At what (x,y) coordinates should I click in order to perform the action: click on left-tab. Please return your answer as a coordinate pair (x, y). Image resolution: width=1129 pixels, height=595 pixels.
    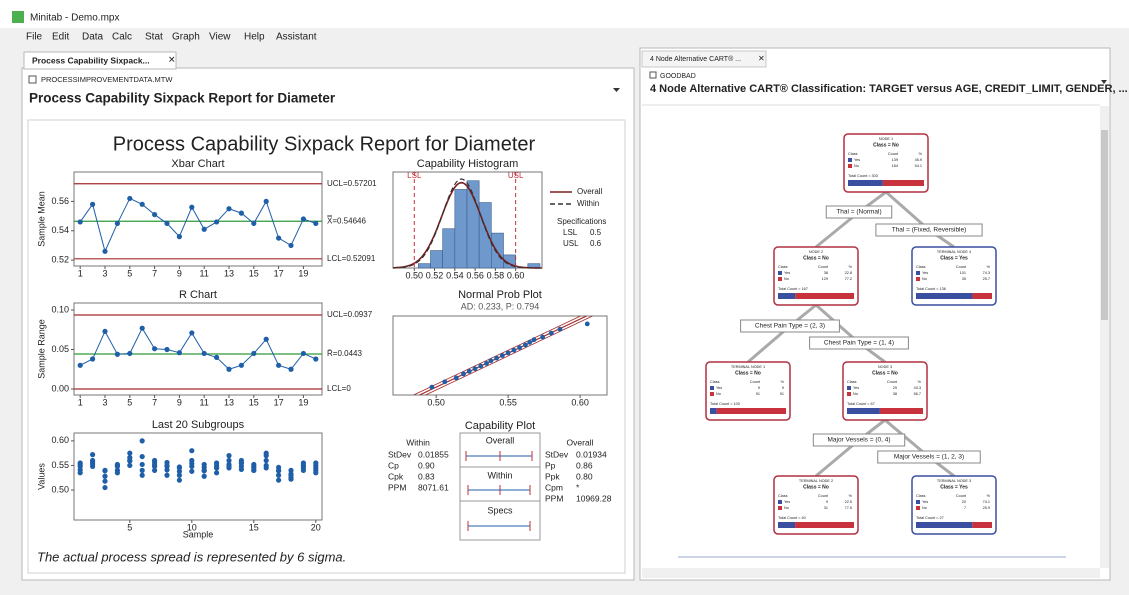
    Looking at the image, I should click on (100, 60).